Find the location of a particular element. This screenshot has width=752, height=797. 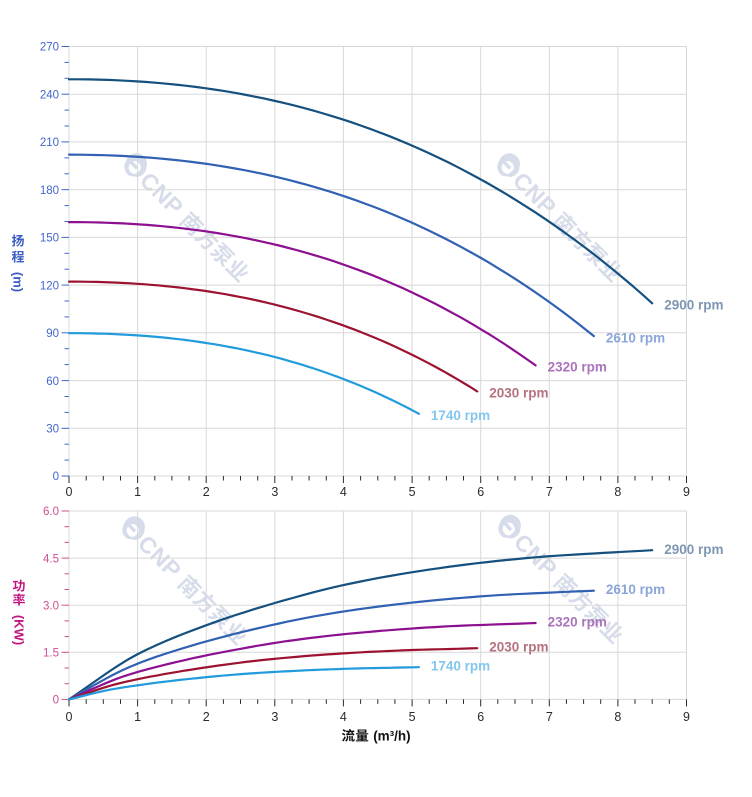

svg-text: (KW) is located at coordinates (19, 630).